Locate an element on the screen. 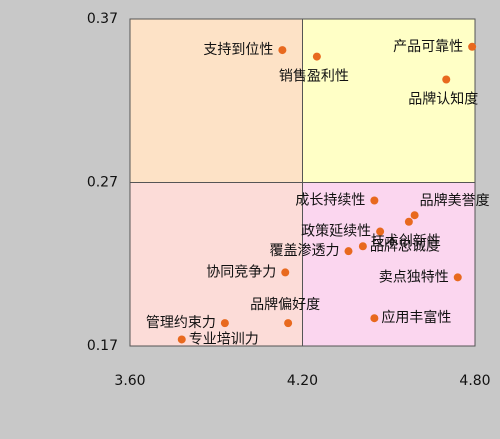 This screenshot has height=439, width=500. data-point: 覆盖渗透力 is located at coordinates (311, 251).